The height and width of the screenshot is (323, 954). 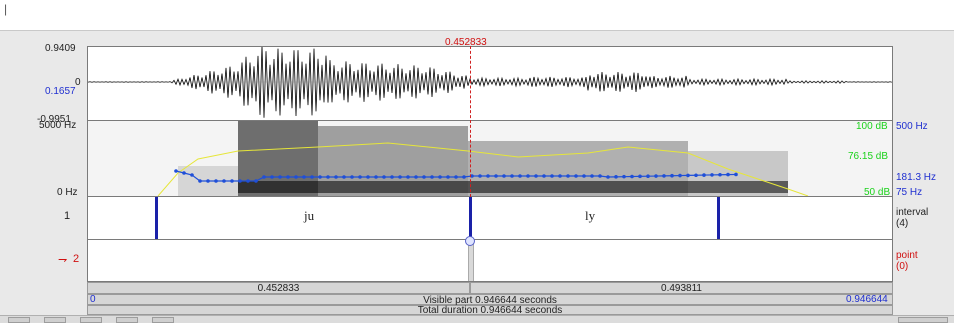 What do you see at coordinates (872, 126) in the screenshot?
I see `intensity-top-label: 100 dB` at bounding box center [872, 126].